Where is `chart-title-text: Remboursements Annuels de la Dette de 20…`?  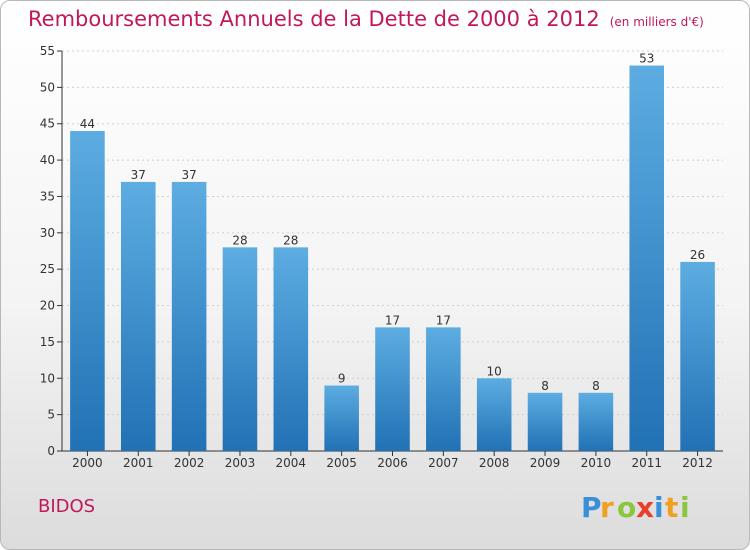
chart-title-text: Remboursements Annuels de la Dette de 20… is located at coordinates (314, 19).